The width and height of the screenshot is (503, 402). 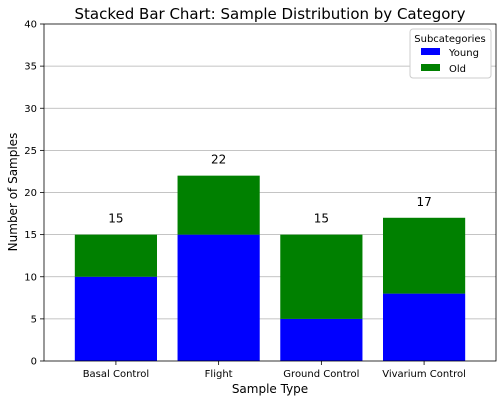 What do you see at coordinates (30, 193) in the screenshot?
I see `y-tick-label-20: 20` at bounding box center [30, 193].